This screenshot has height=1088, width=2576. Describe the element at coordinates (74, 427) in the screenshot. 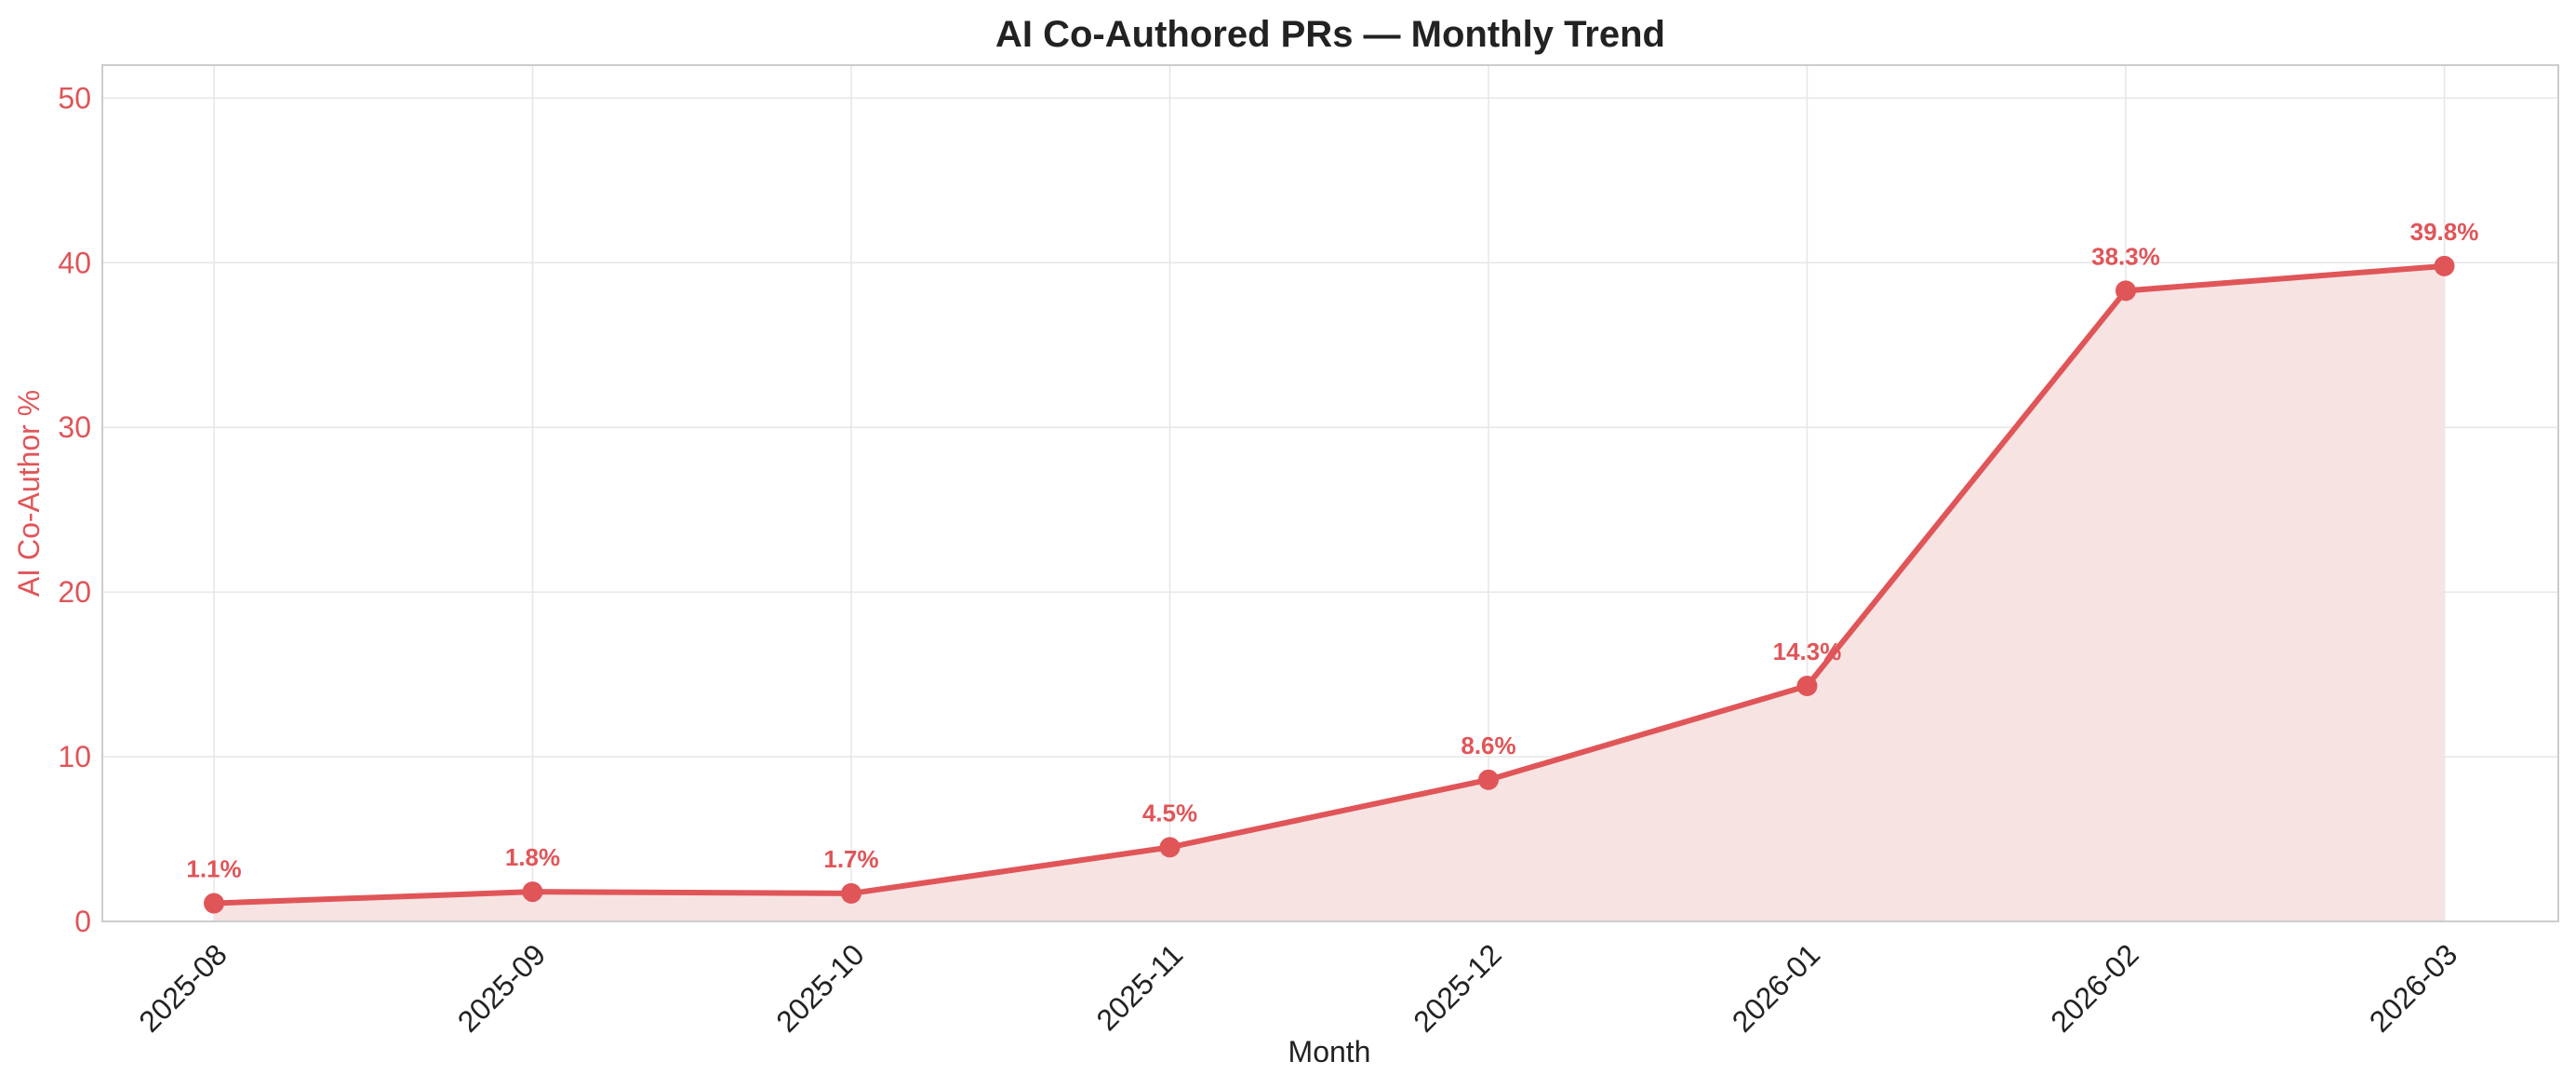

I see `y-tick-label: 30` at that location.